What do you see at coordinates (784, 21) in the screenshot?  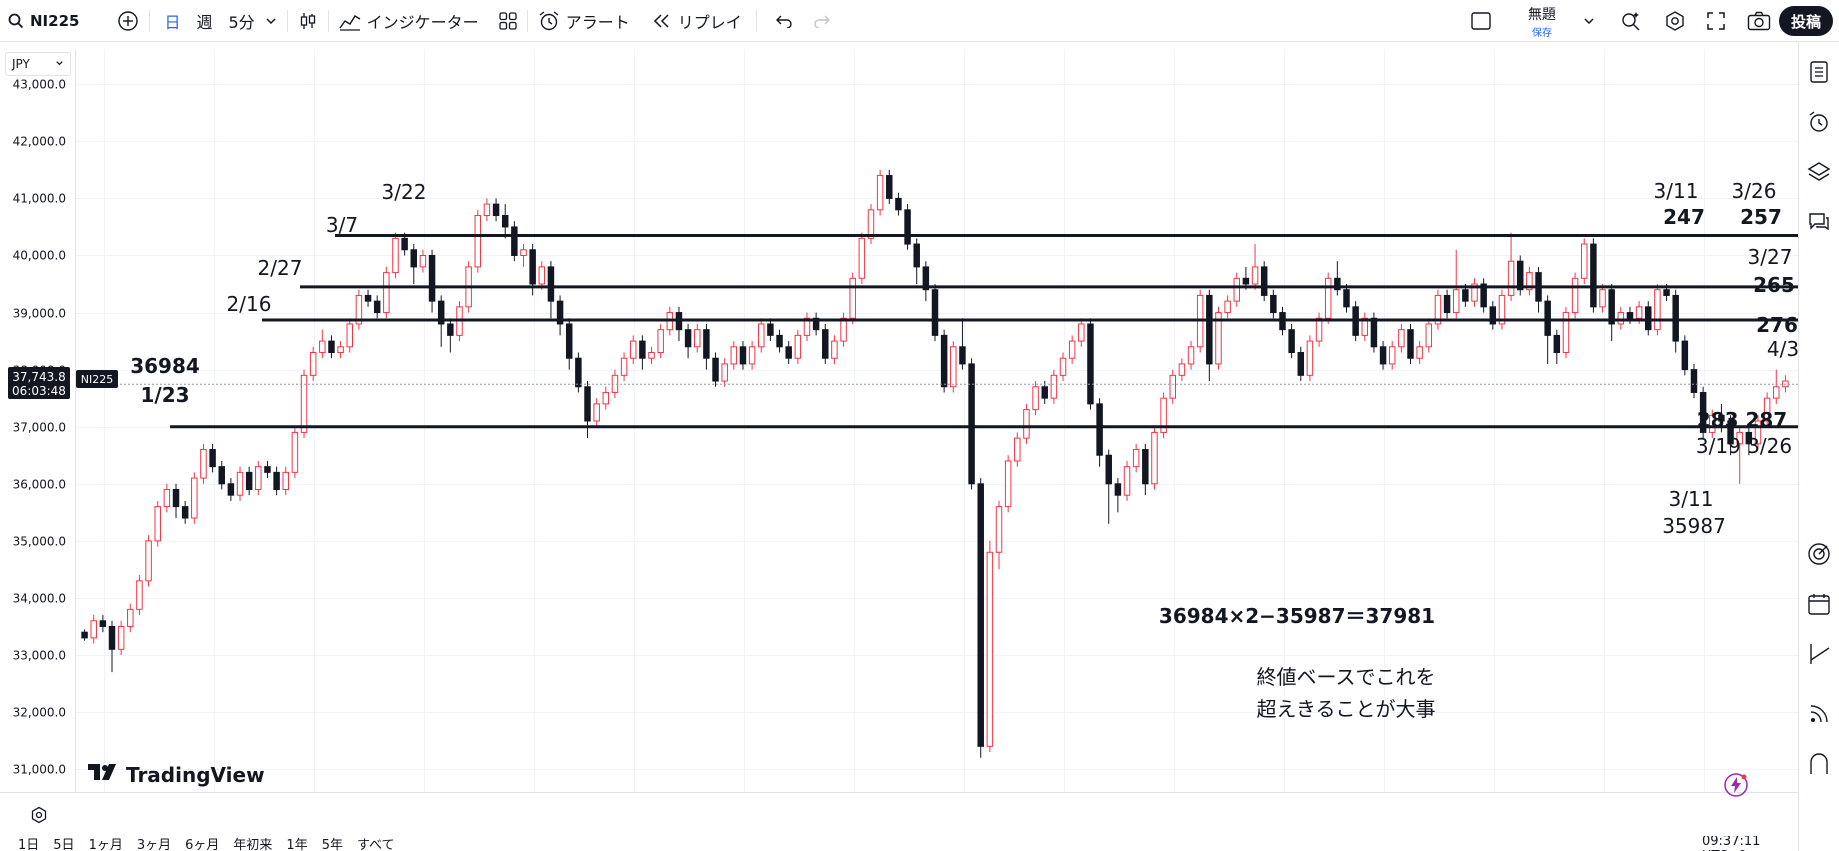 I see `undo-button` at bounding box center [784, 21].